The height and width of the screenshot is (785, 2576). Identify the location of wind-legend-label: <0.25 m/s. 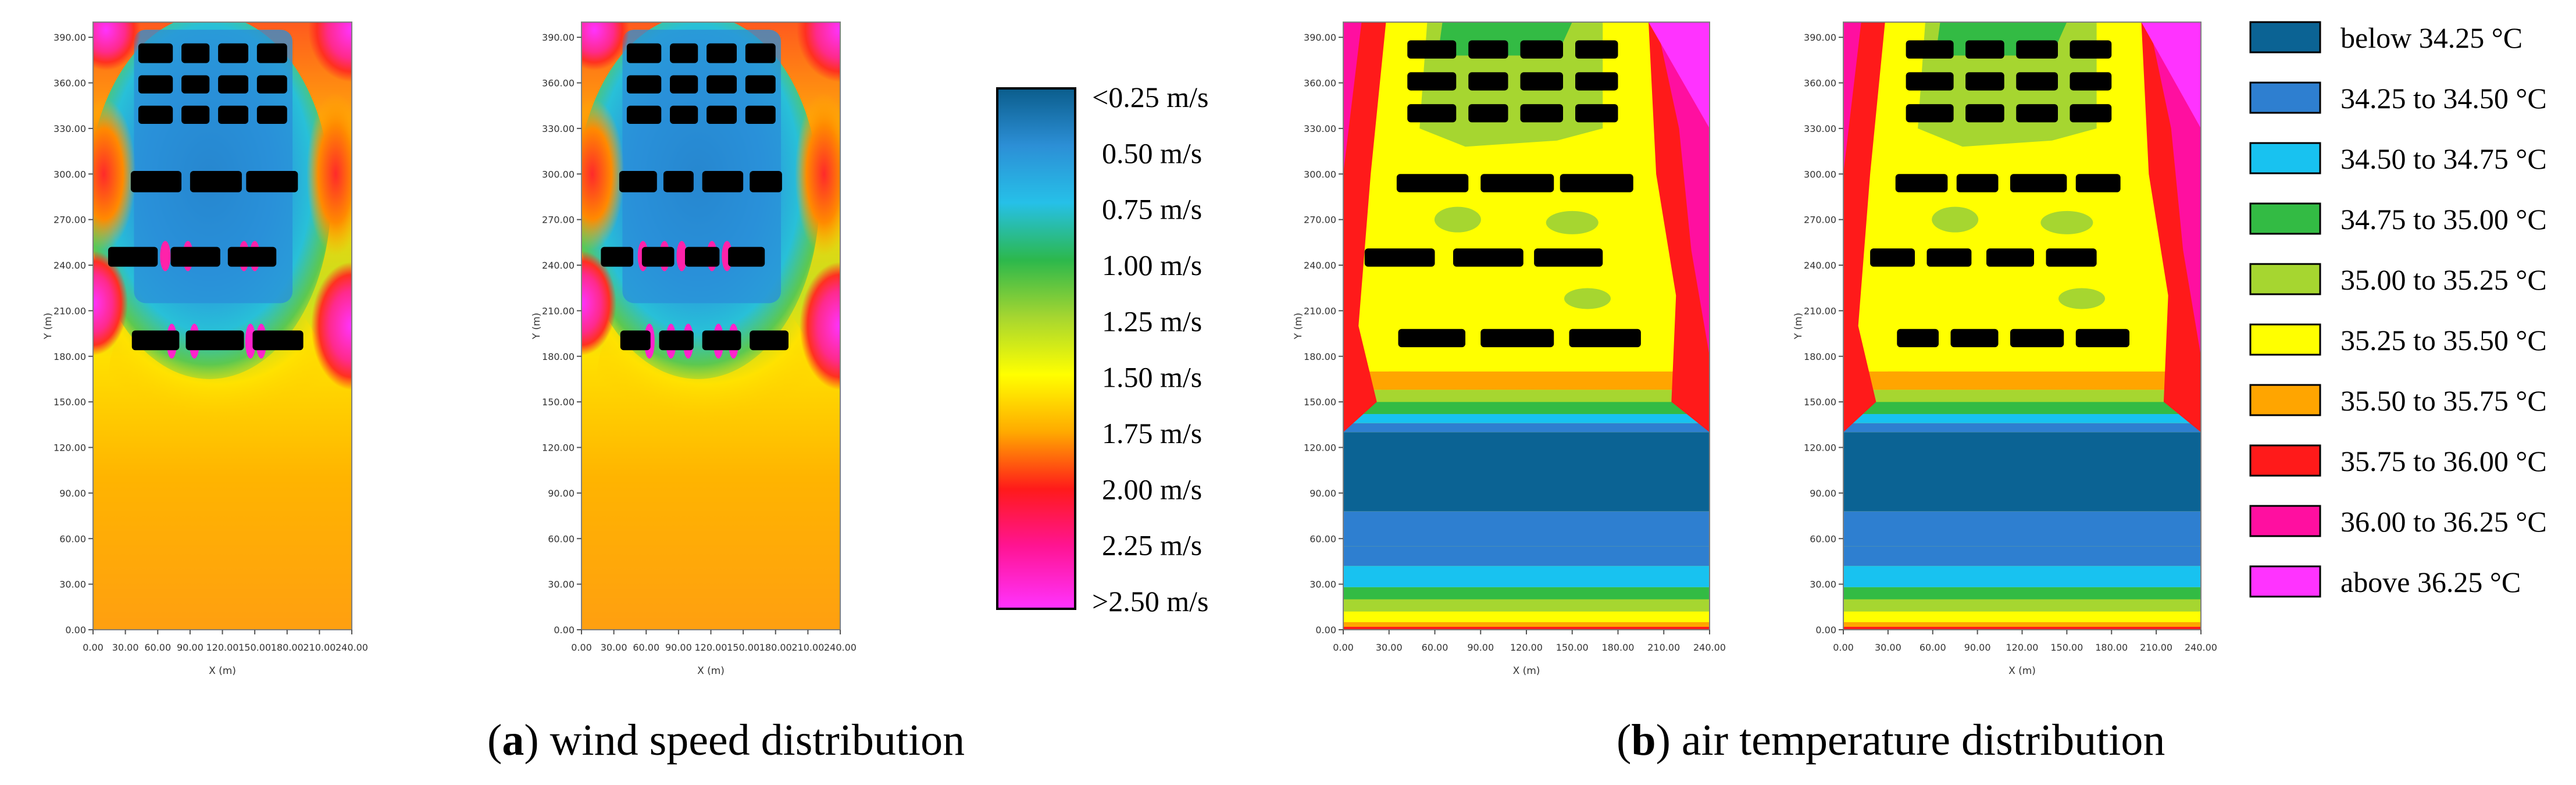
(1150, 97).